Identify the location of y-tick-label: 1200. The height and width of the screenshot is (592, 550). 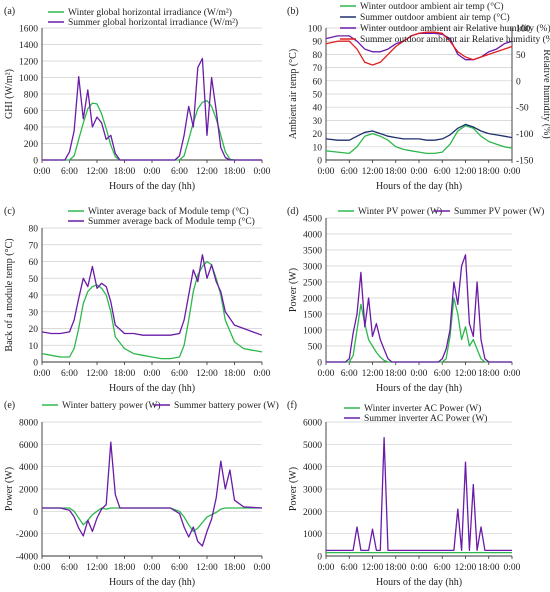
(28, 63).